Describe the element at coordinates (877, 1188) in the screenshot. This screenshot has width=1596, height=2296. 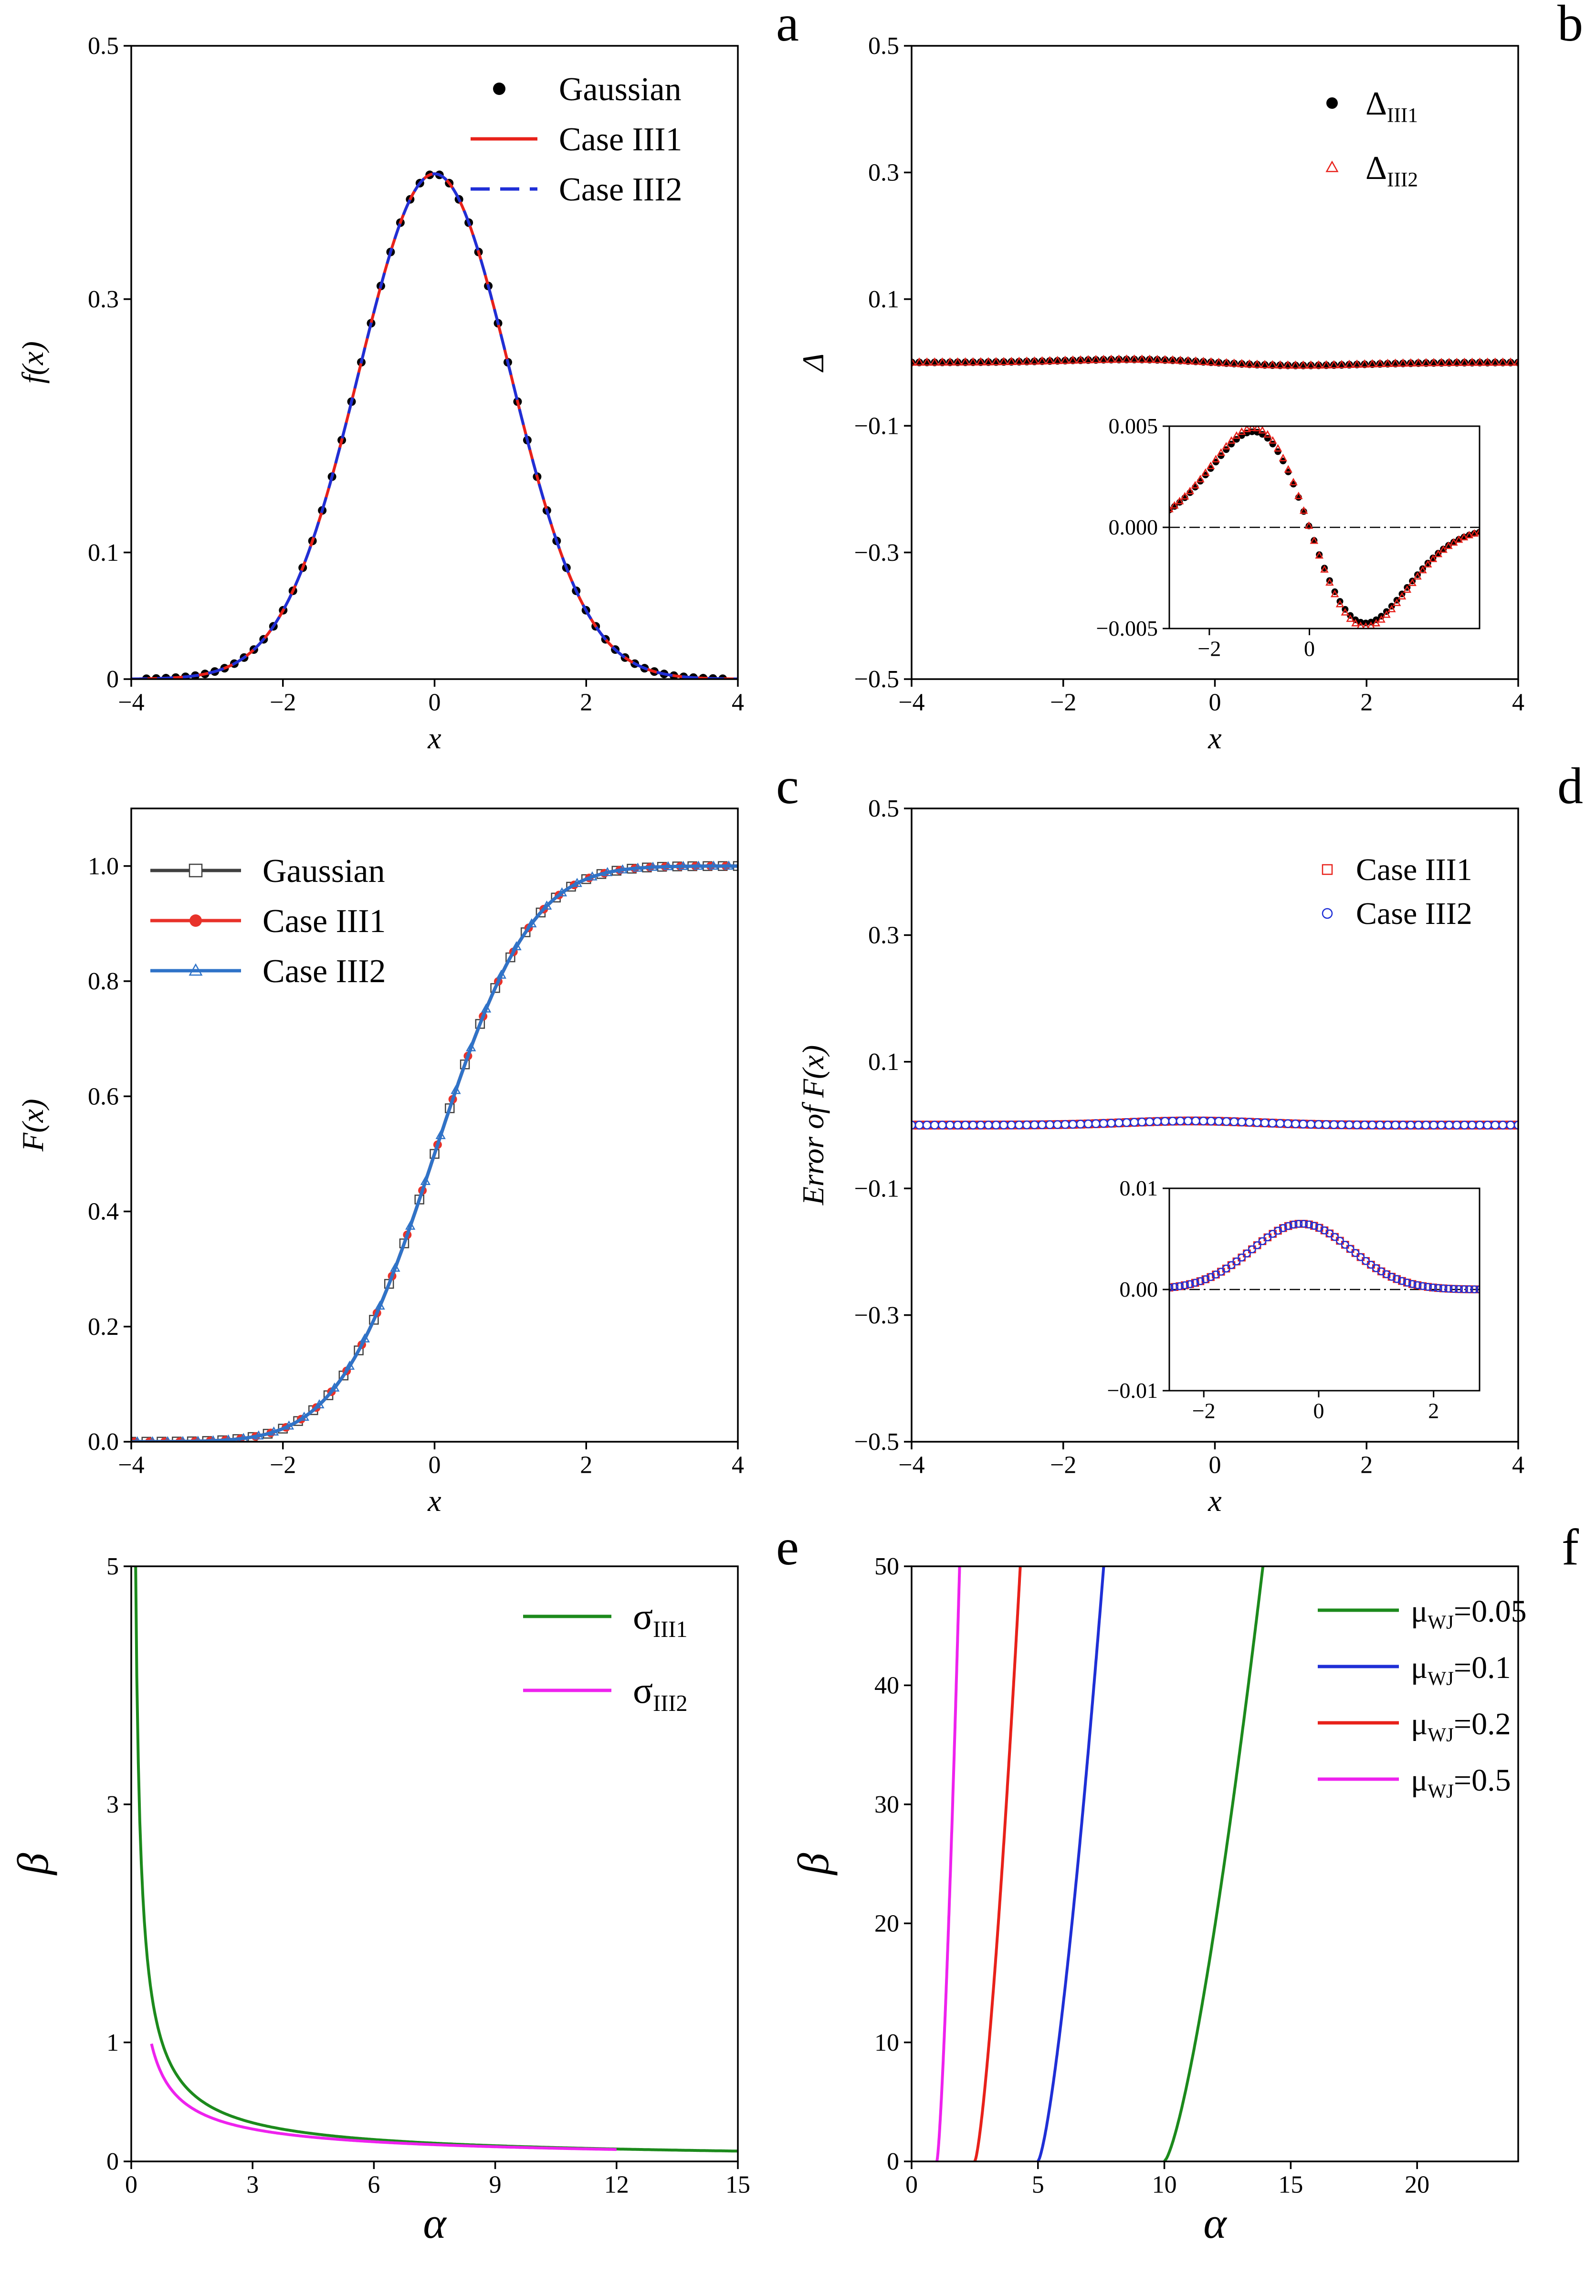
I see `y-tick-label: −0.1` at that location.